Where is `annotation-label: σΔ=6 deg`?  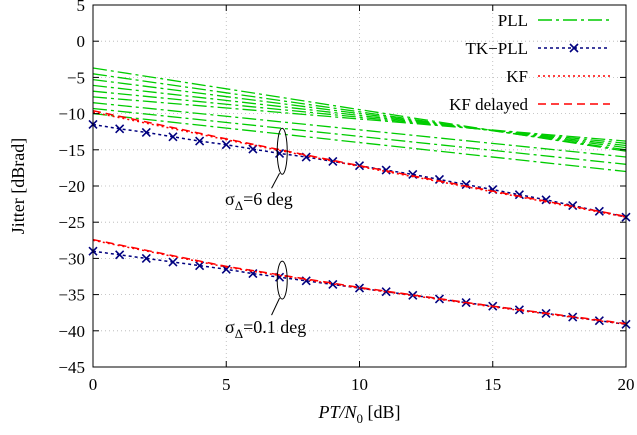 annotation-label: σΔ=6 deg is located at coordinates (259, 201).